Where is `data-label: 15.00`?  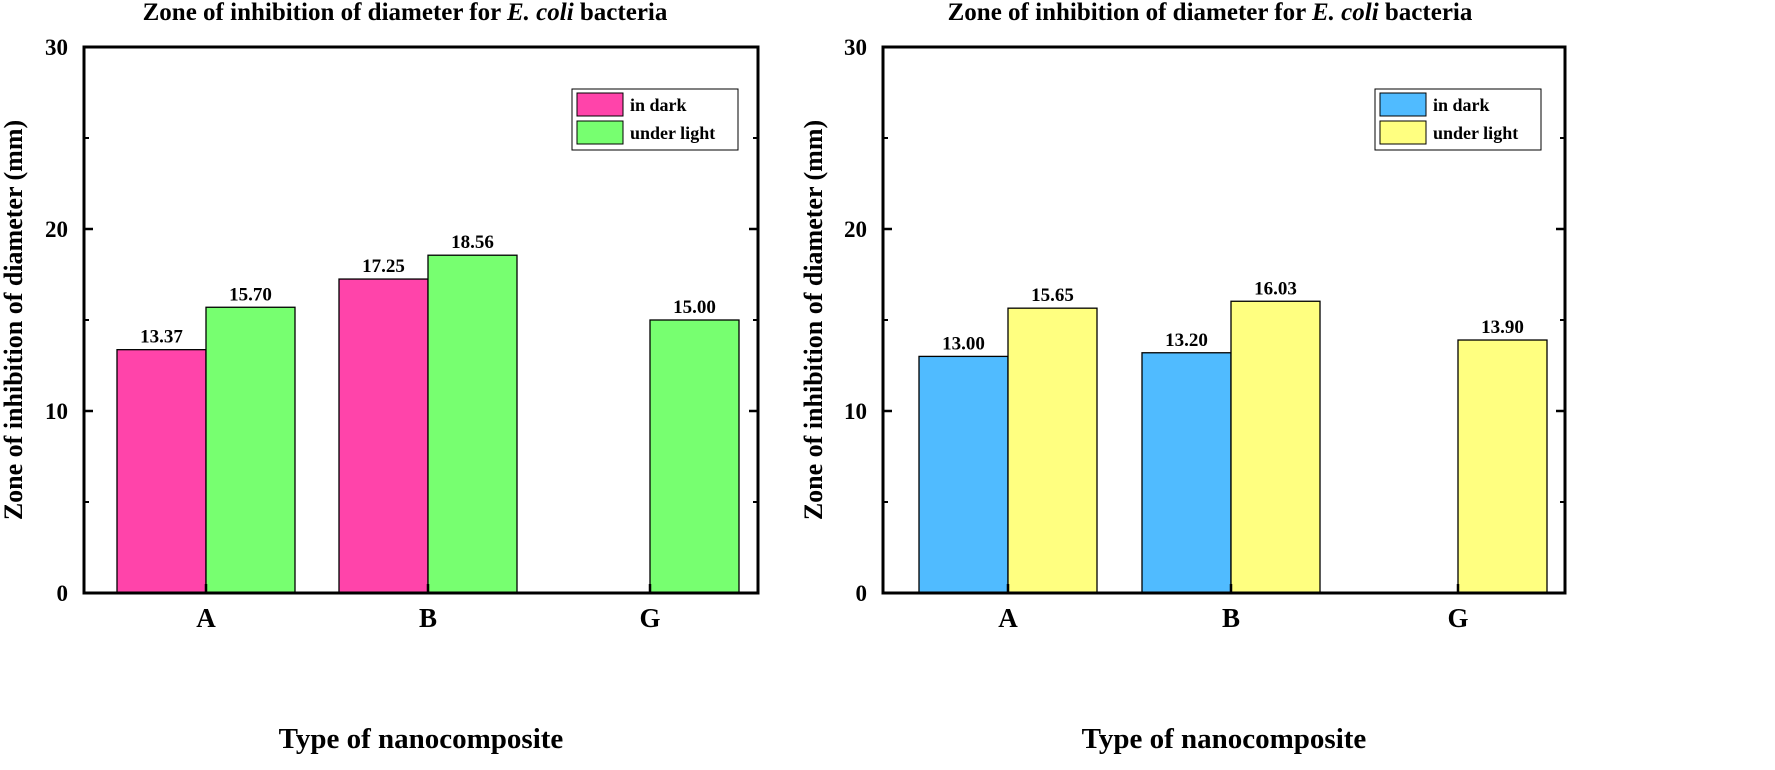
data-label: 15.00 is located at coordinates (694, 307).